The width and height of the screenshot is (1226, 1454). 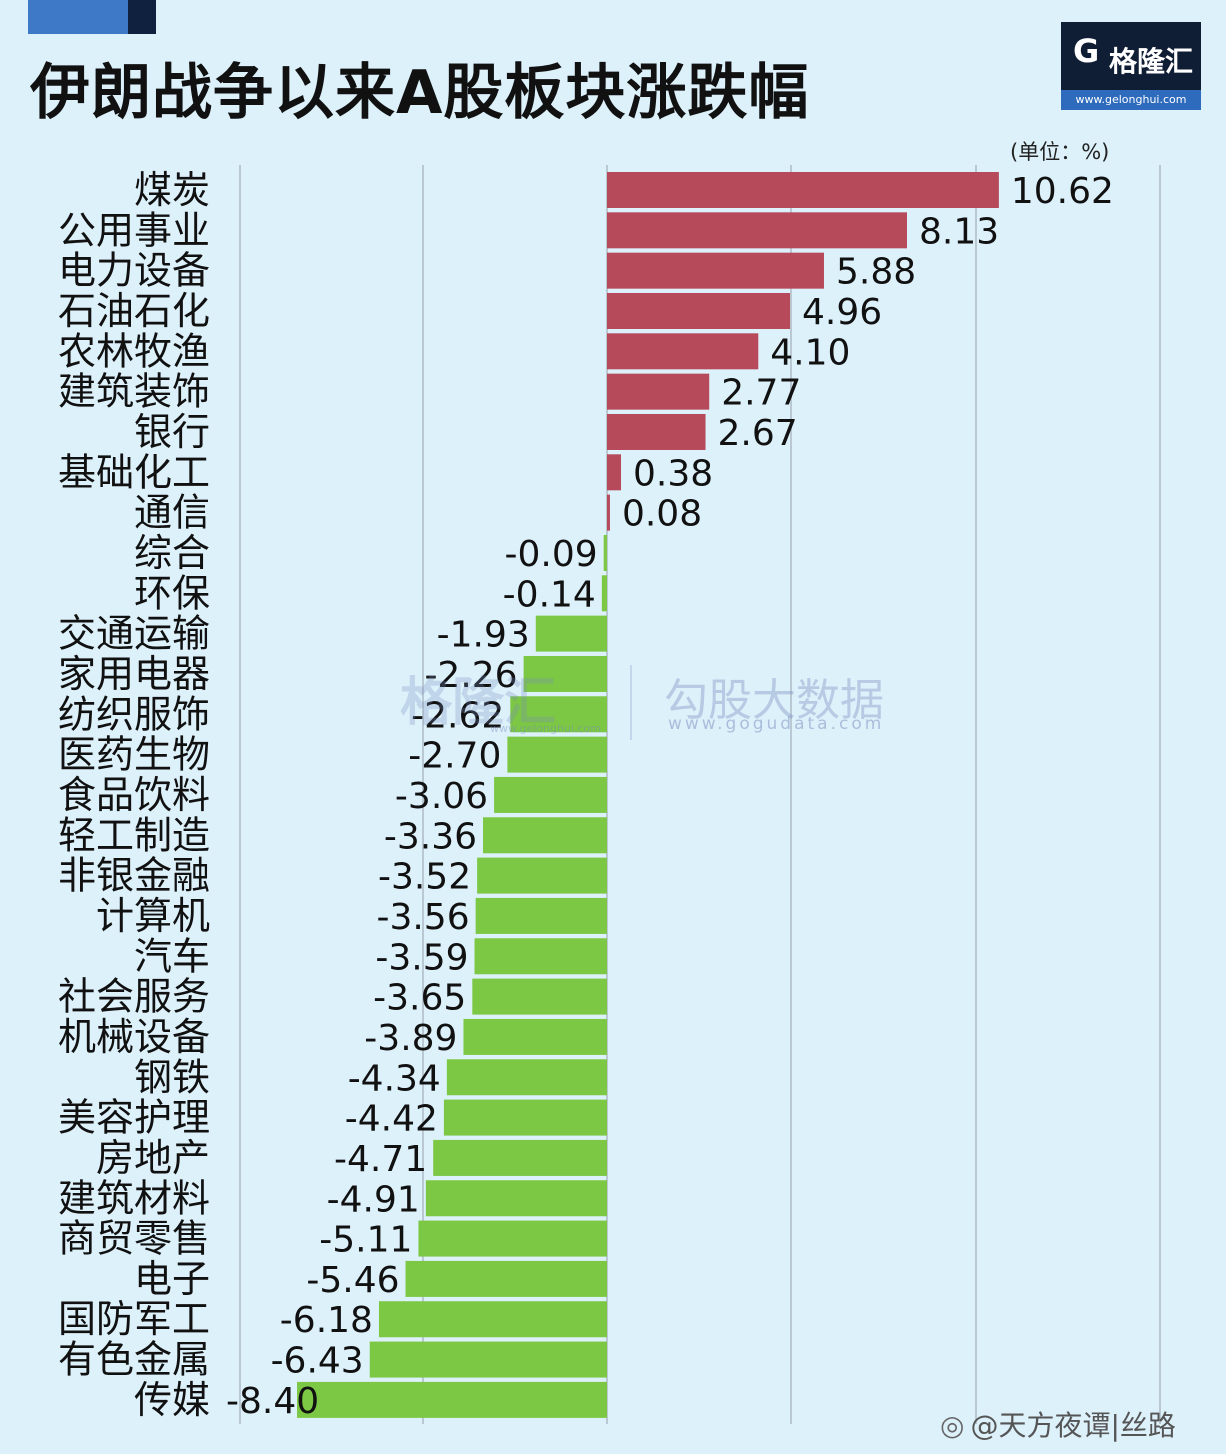 What do you see at coordinates (134, 674) in the screenshot?
I see `category-label: 家用电器` at bounding box center [134, 674].